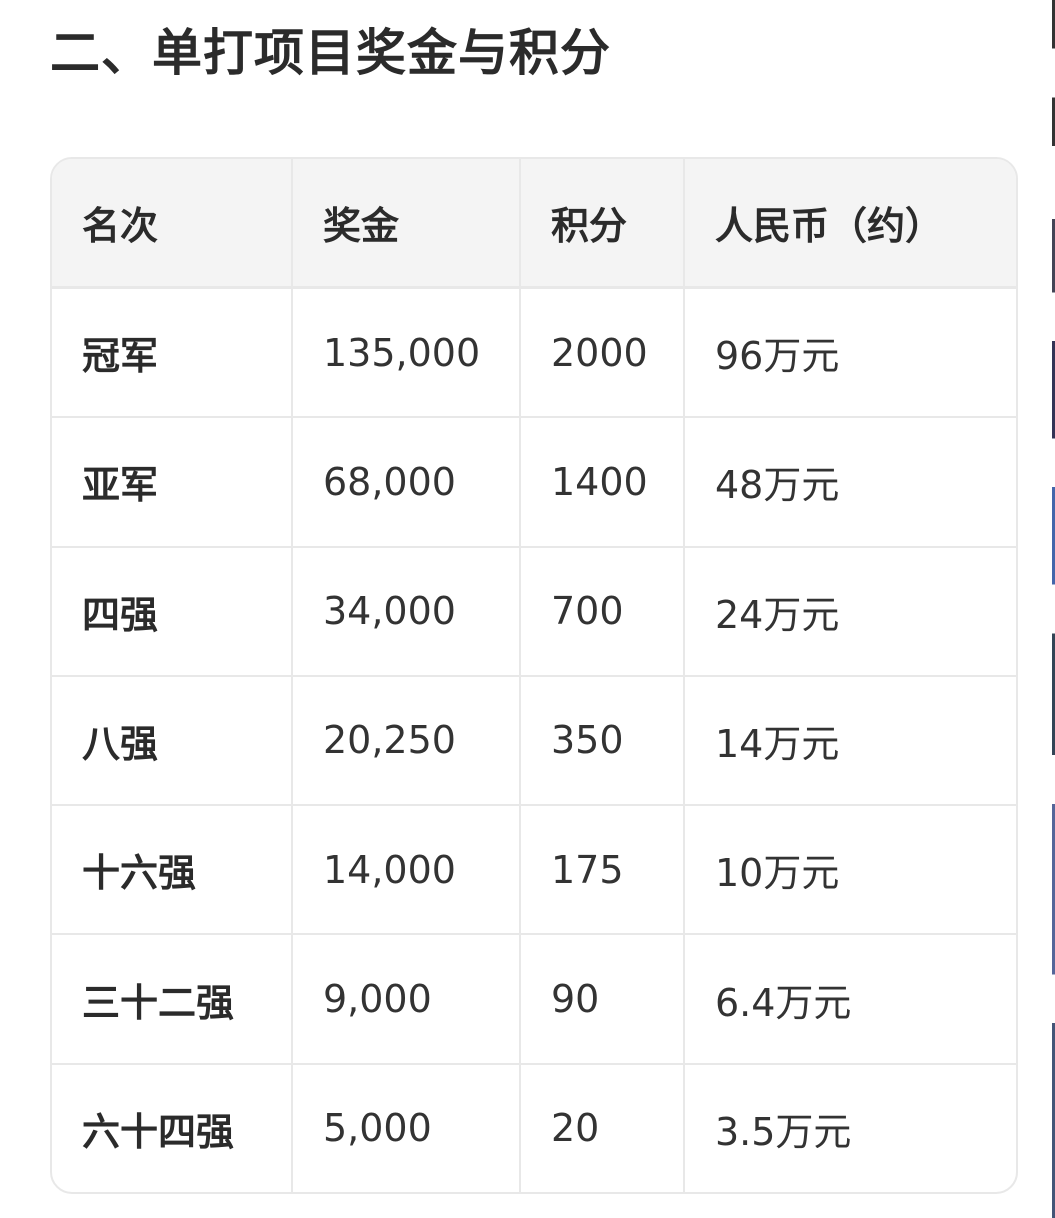  I want to click on table-row: 四强 34,000 700 24万元, so click(534, 611).